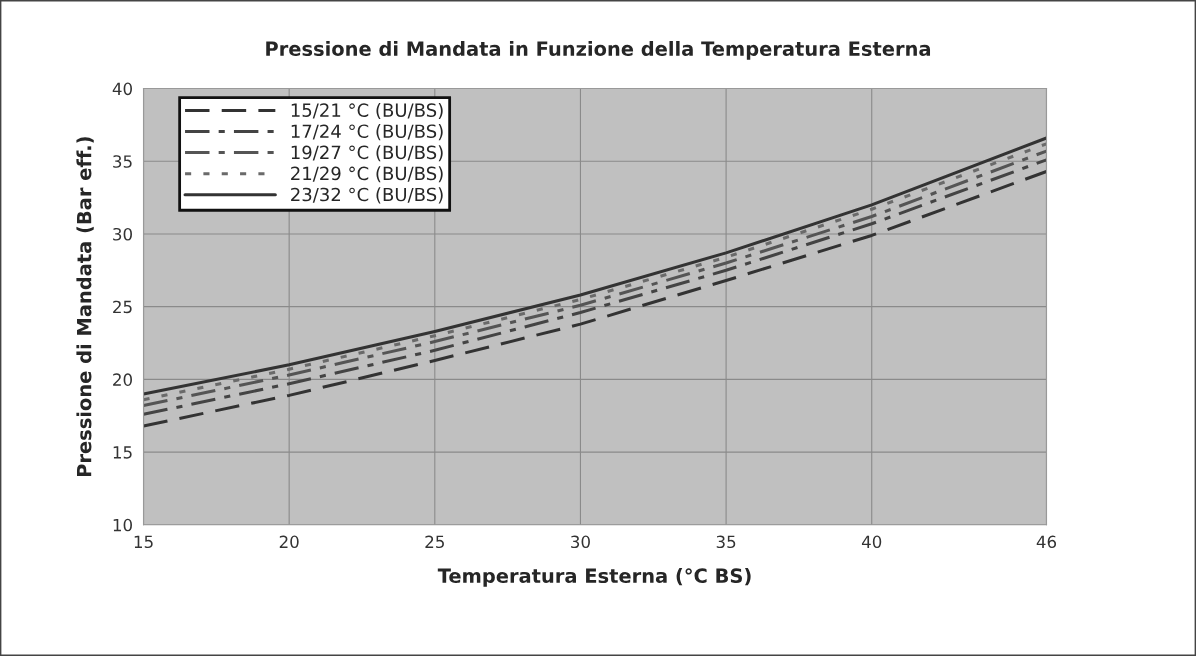 The image size is (1196, 656). I want to click on y-tick-label: 20, so click(122, 379).